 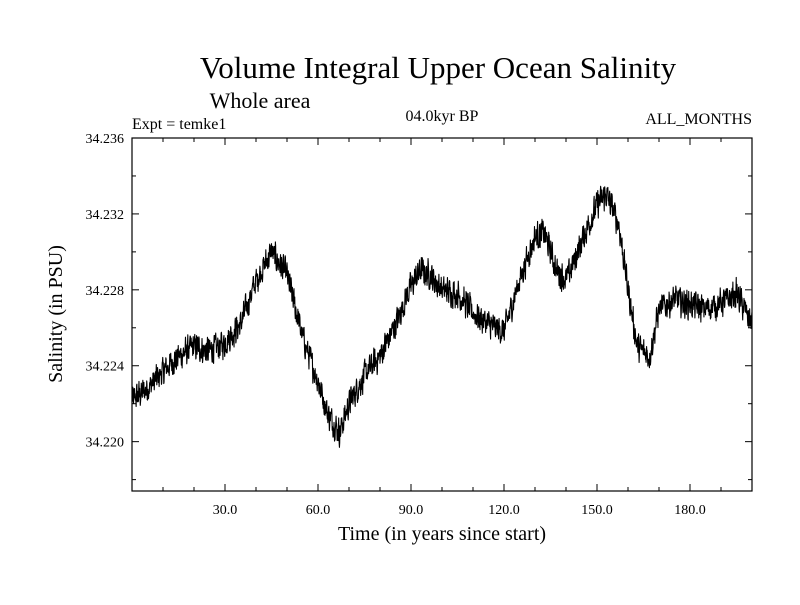 I want to click on x-axis-label: Time (in years since start), so click(x=442, y=534).